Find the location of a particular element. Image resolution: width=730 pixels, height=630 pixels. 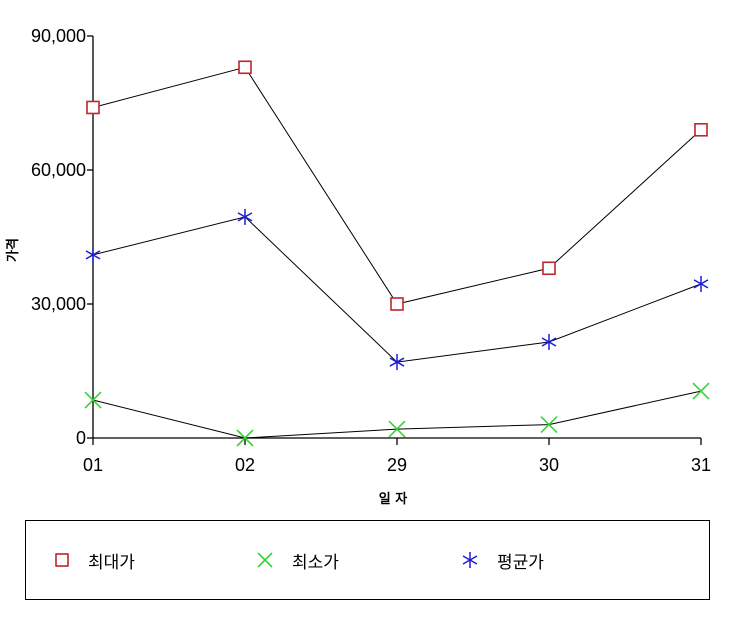

x-axis-title: 일 자 is located at coordinates (393, 499).